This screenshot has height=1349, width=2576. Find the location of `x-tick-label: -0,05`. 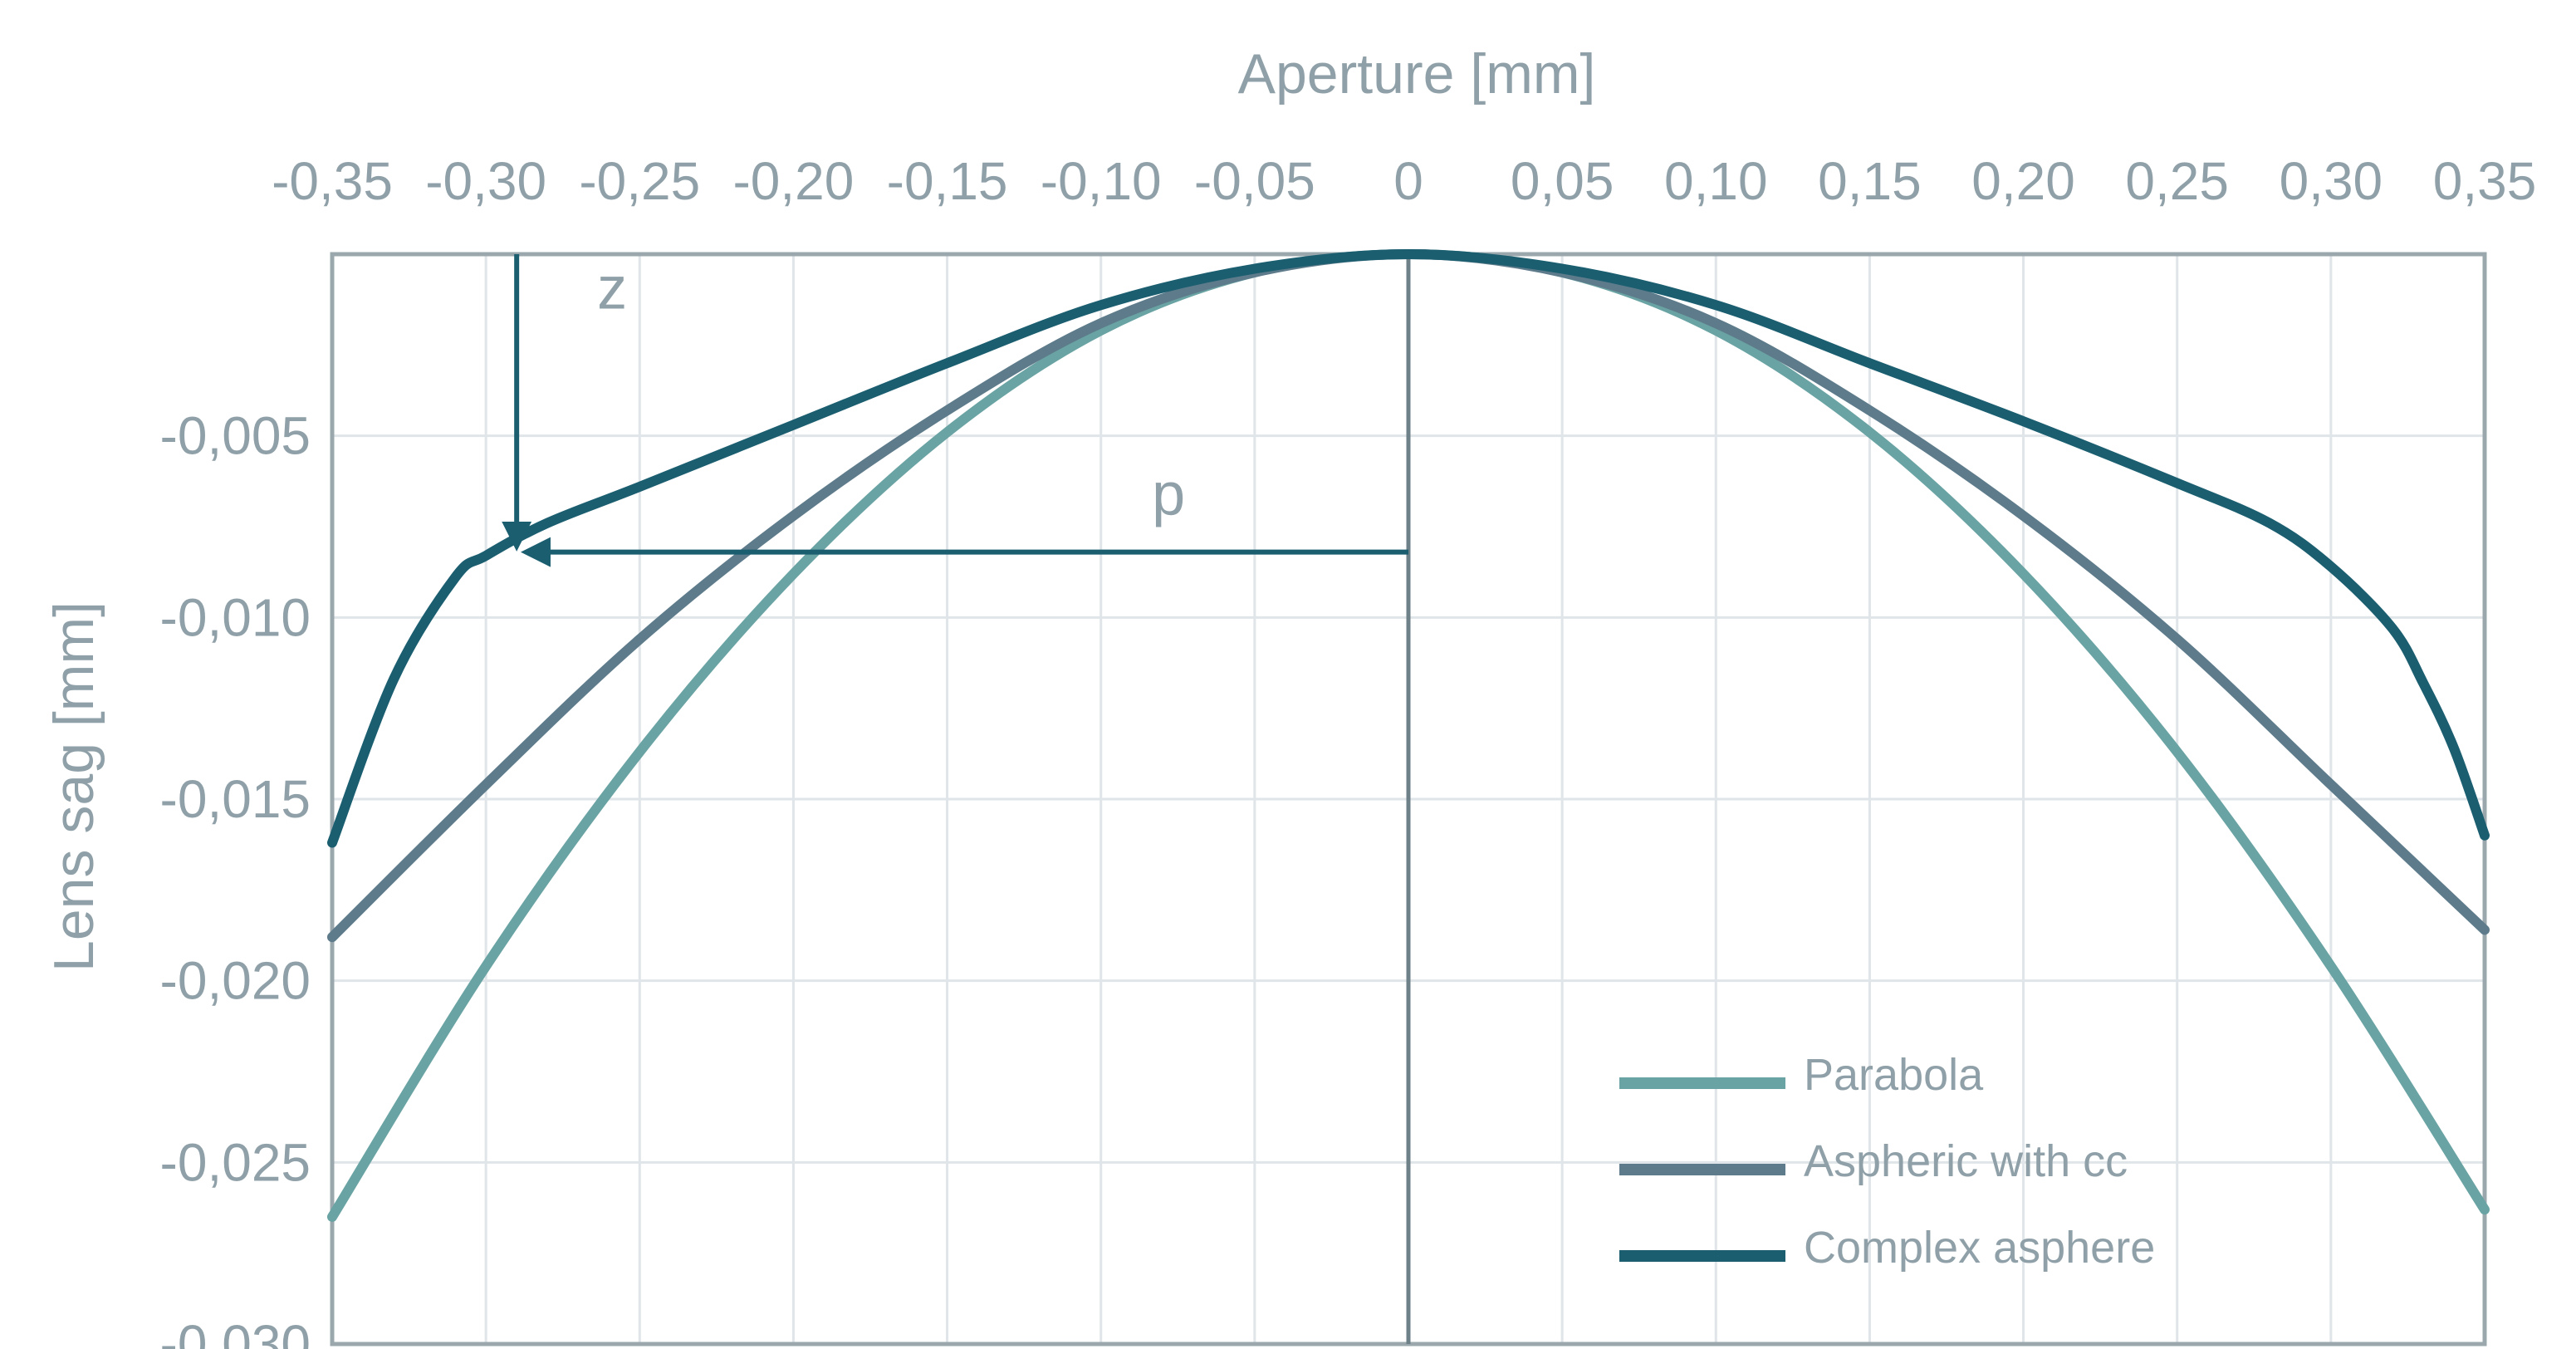

x-tick-label: -0,05 is located at coordinates (1254, 181).